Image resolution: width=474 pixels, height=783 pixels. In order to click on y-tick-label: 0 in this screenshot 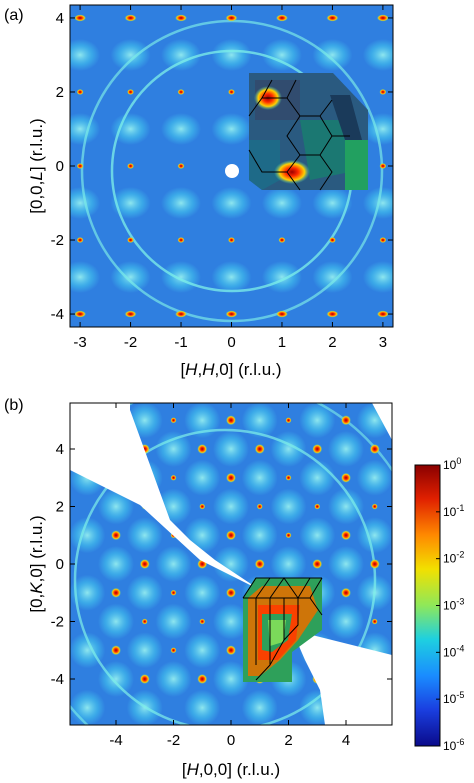, I will do `click(60, 564)`.